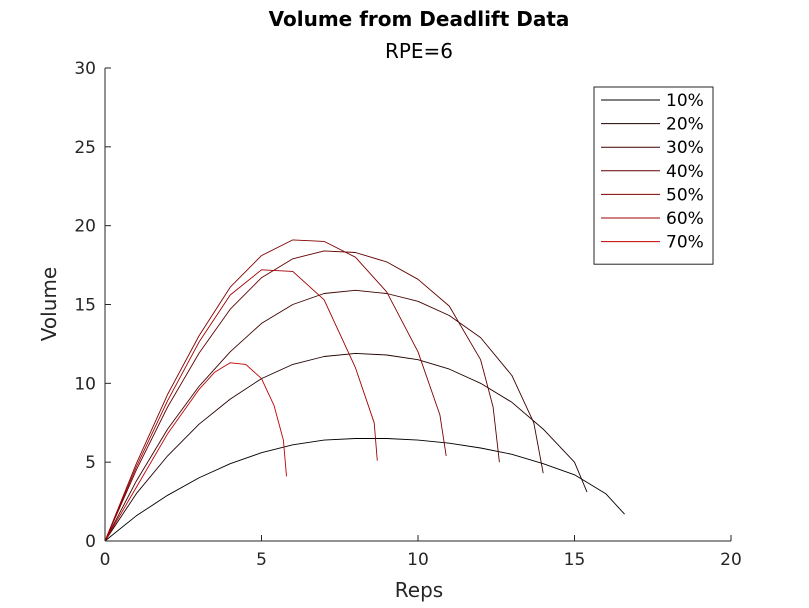 This screenshot has width=809, height=608. What do you see at coordinates (85, 227) in the screenshot?
I see `y-tick-label: 20` at bounding box center [85, 227].